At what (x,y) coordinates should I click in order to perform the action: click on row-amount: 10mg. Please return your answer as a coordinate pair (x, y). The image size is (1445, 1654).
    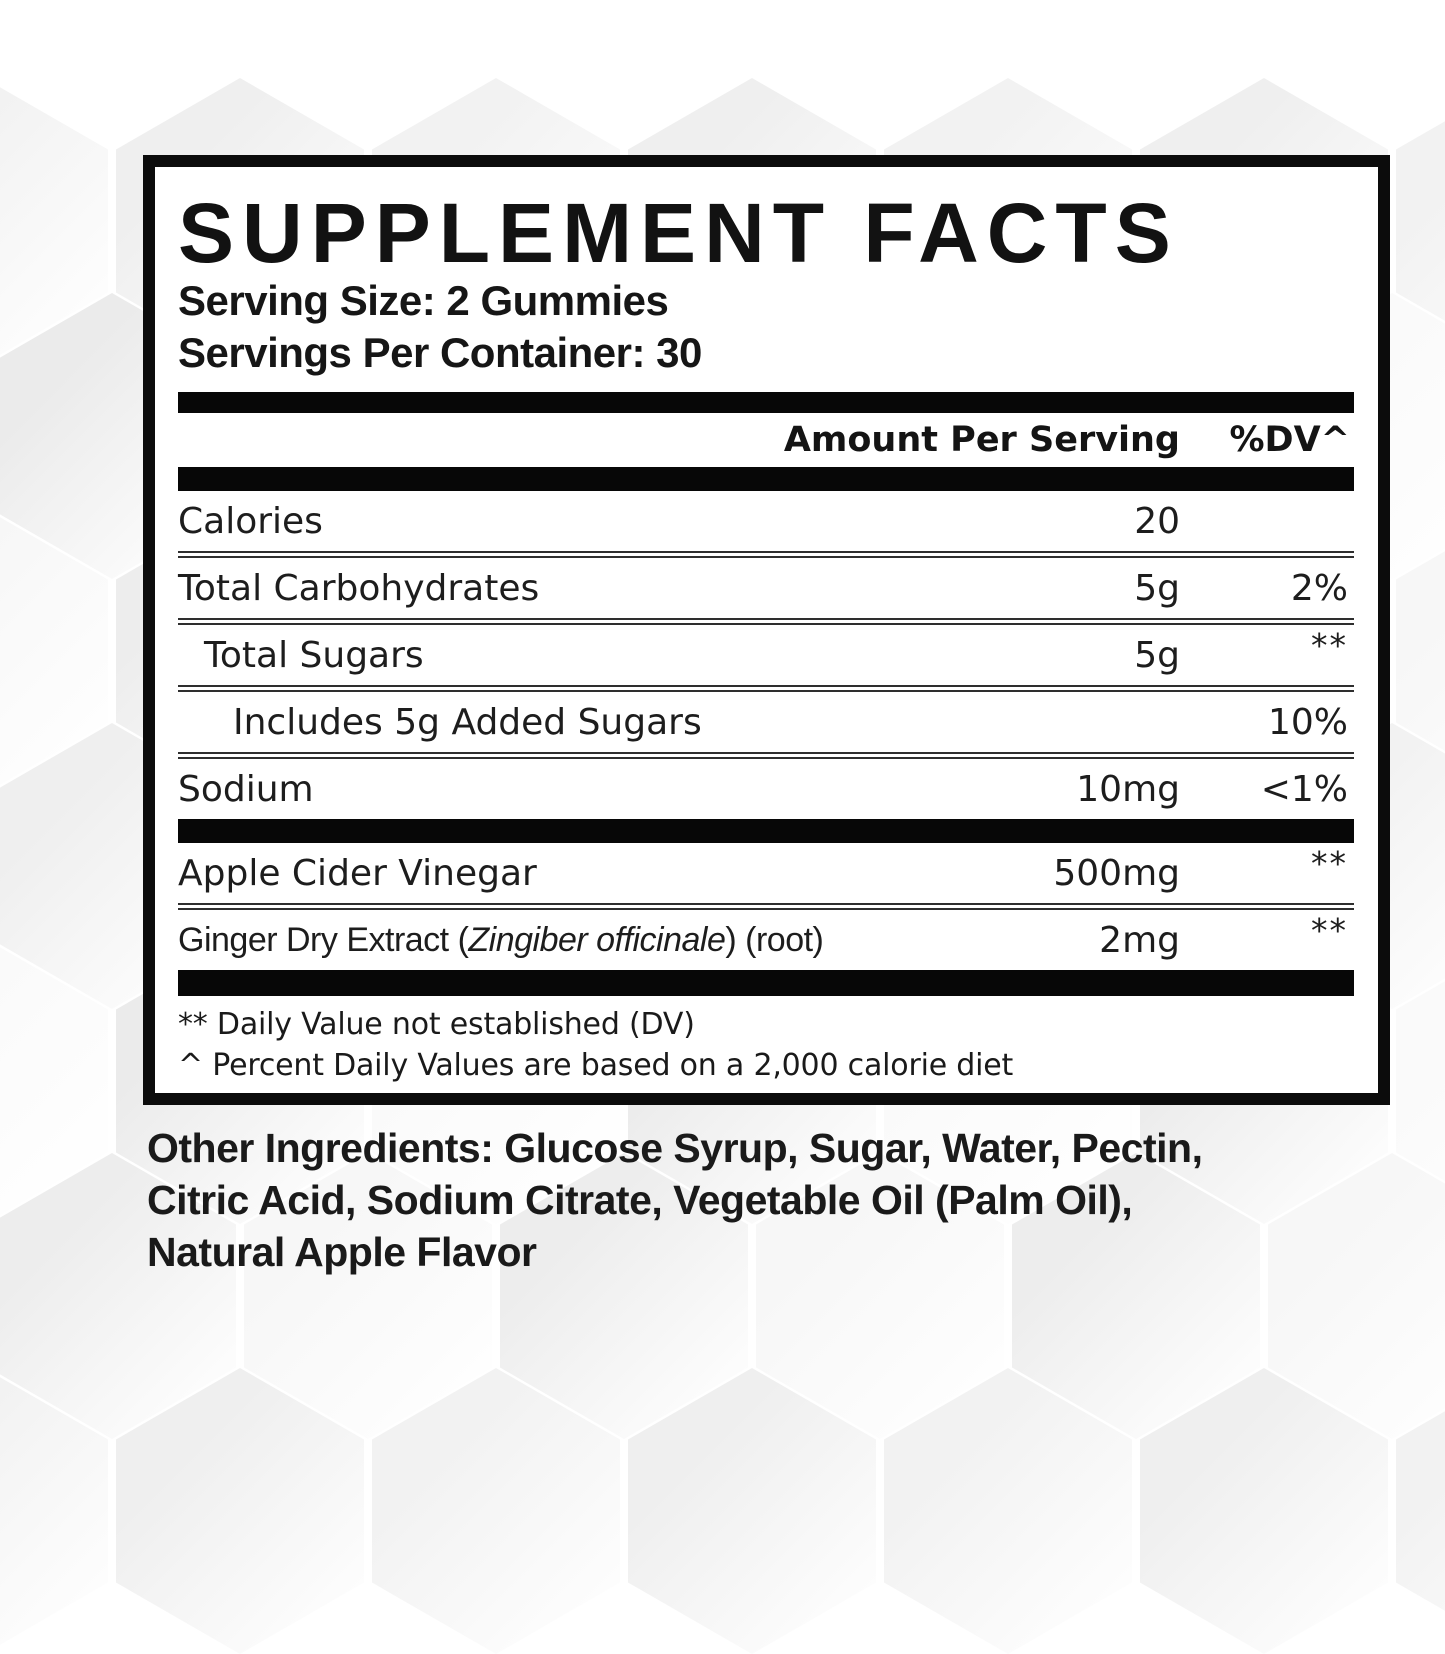
    Looking at the image, I should click on (1128, 789).